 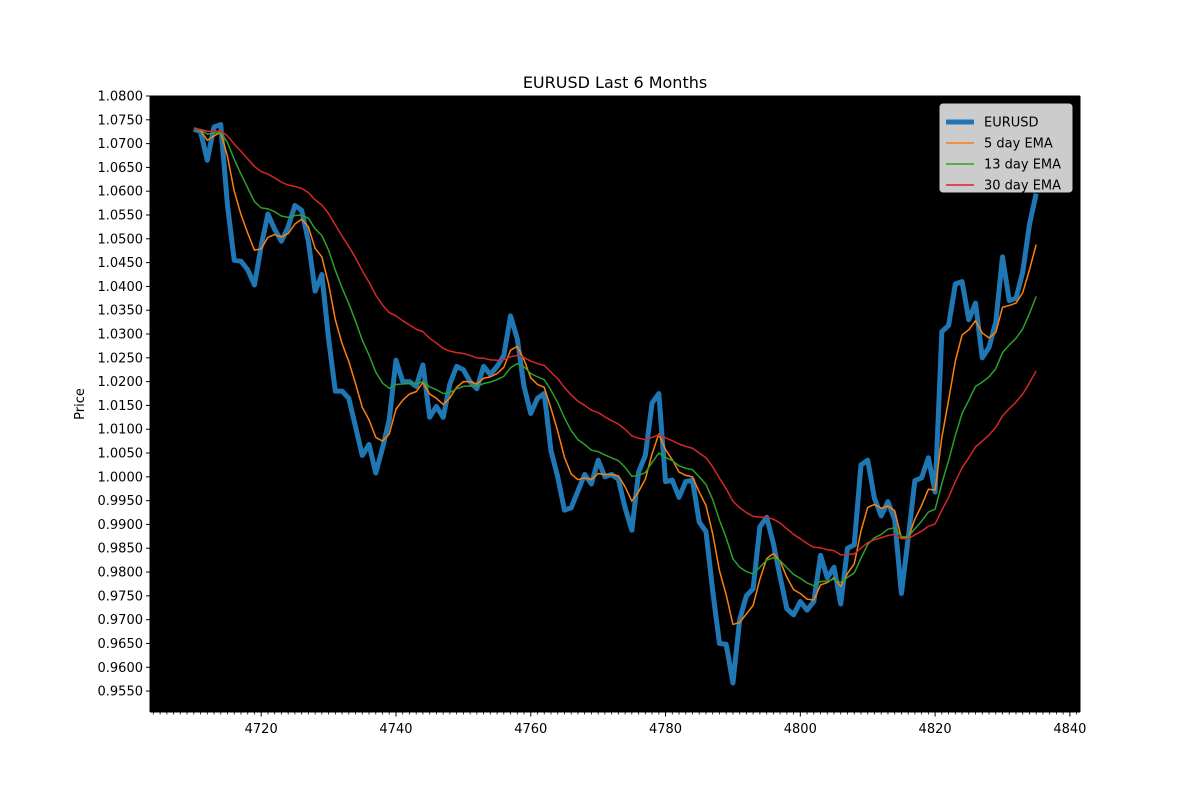 I want to click on x-tick-label: 4720, so click(x=261, y=729).